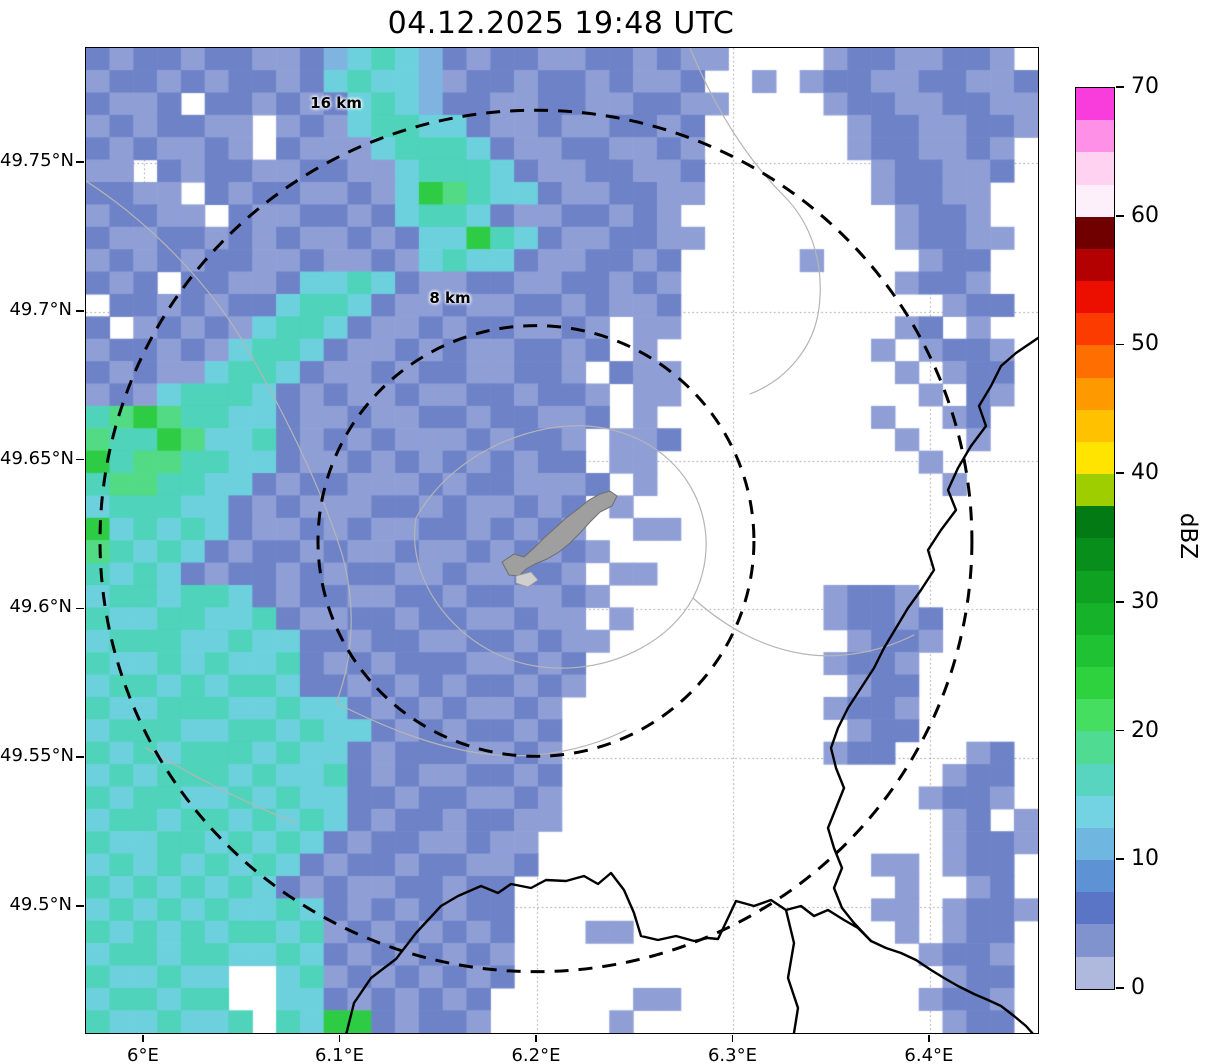  I want to click on colorbar-tick-label: 10, so click(1145, 859).